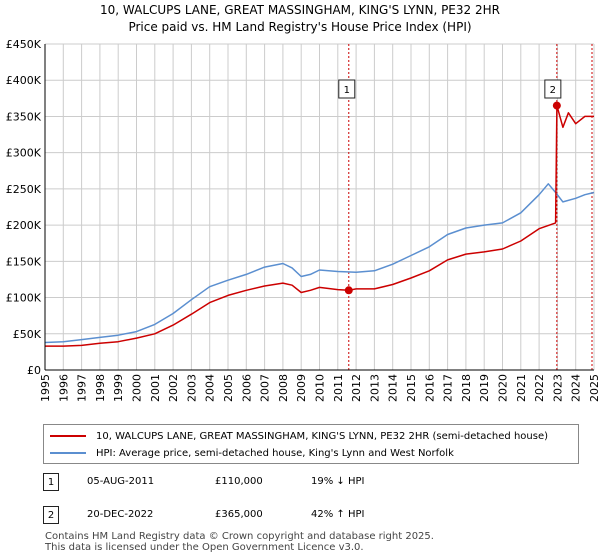 The image size is (600, 560). I want to click on legend-swatch-hpi, so click(68, 453).